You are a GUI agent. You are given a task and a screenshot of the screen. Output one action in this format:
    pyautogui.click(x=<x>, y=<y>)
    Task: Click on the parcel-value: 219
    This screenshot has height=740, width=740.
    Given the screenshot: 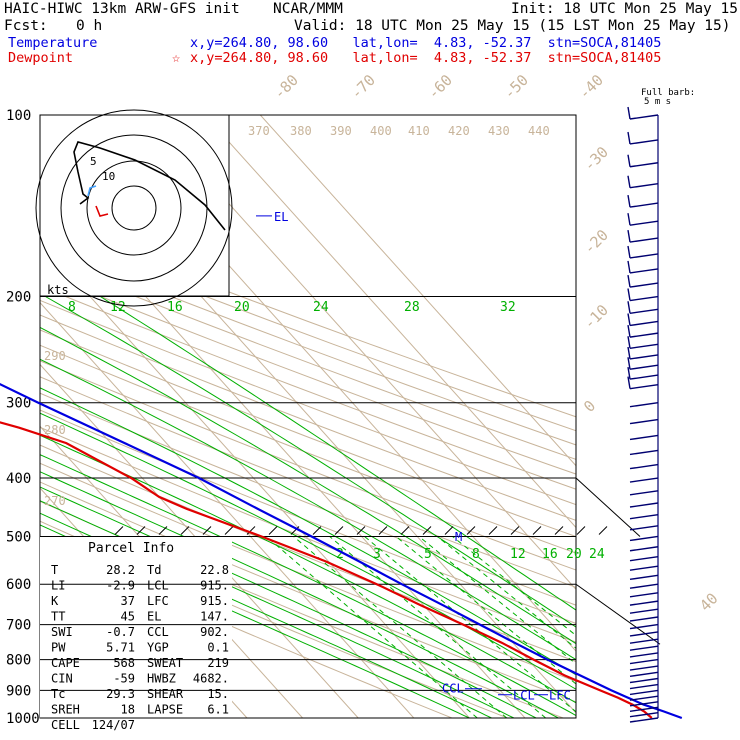 What is the action you would take?
    pyautogui.click(x=218, y=663)
    